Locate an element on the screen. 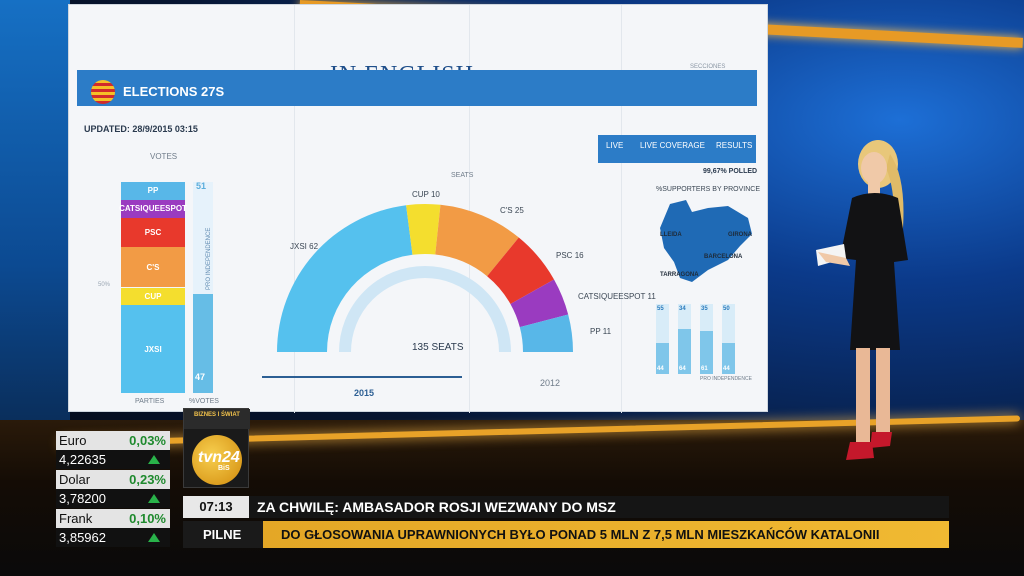 The height and width of the screenshot is (576, 1024). seats-arc-jxsi is located at coordinates (345, 278).